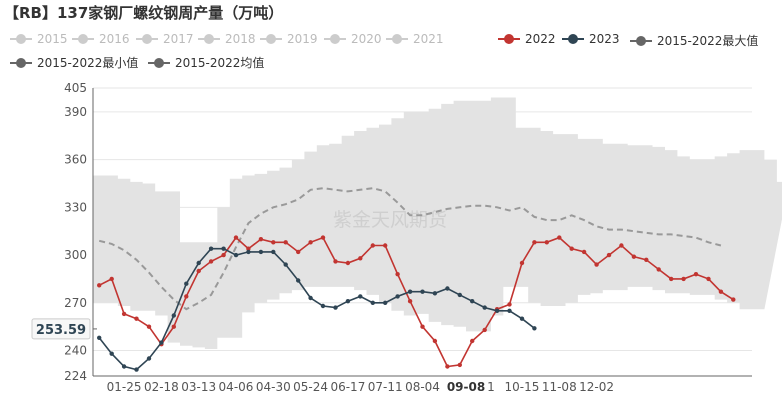 This screenshot has height=404, width=782. Describe the element at coordinates (335, 39) in the screenshot. I see `legend-marker-icon` at that location.